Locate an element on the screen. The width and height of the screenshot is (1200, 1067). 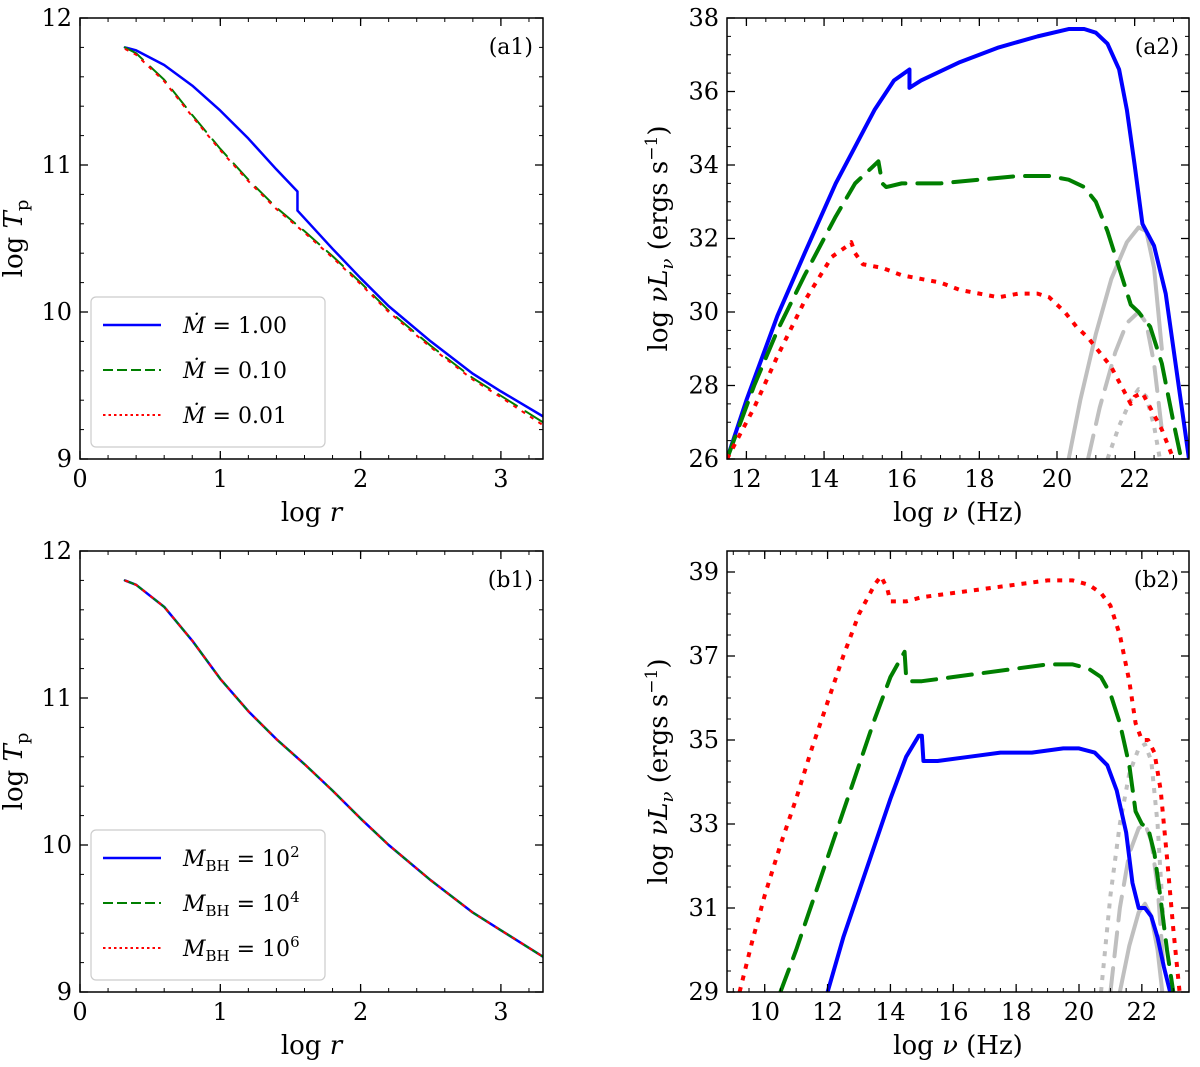
legend-label: Ṁ = 0.10 is located at coordinates (234, 370).